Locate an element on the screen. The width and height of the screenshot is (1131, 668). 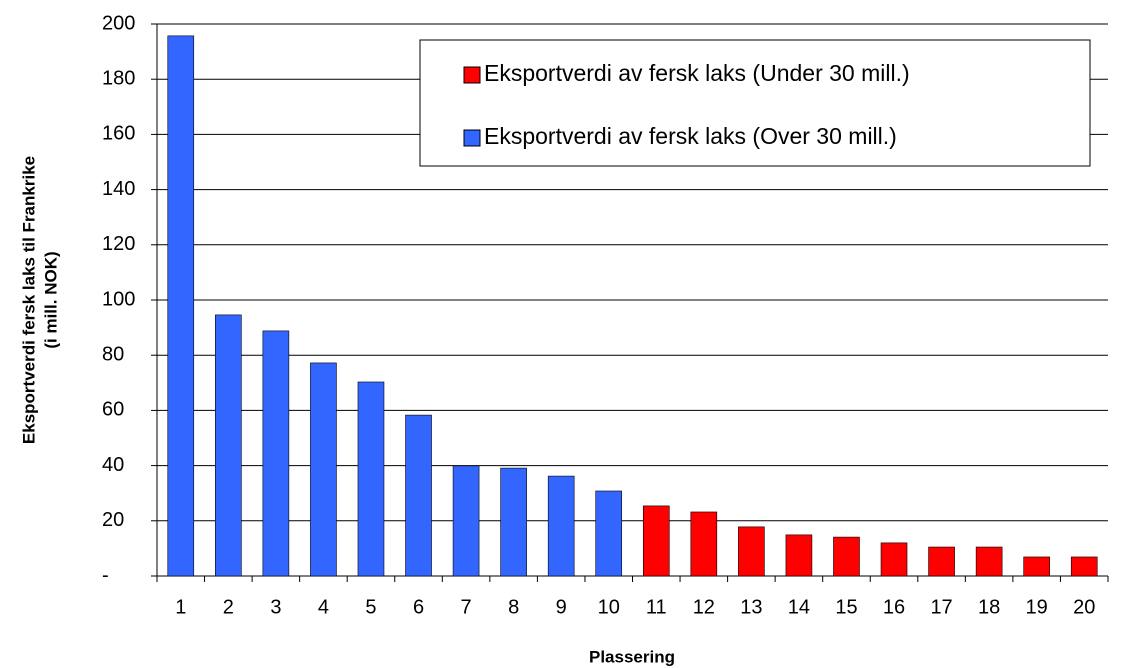
y-tick-label: 180 is located at coordinates (118, 78).